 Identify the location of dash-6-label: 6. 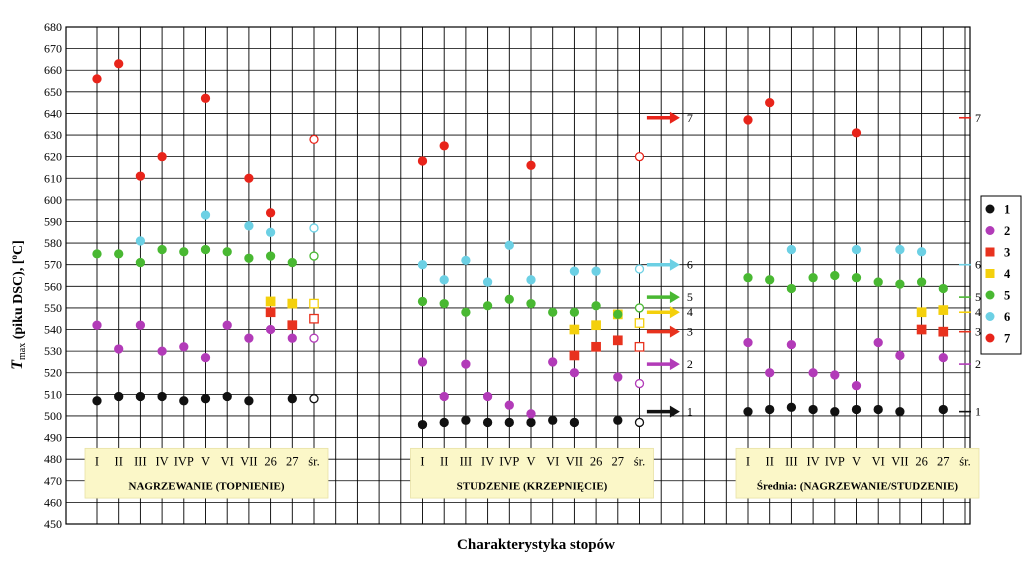
(978, 265).